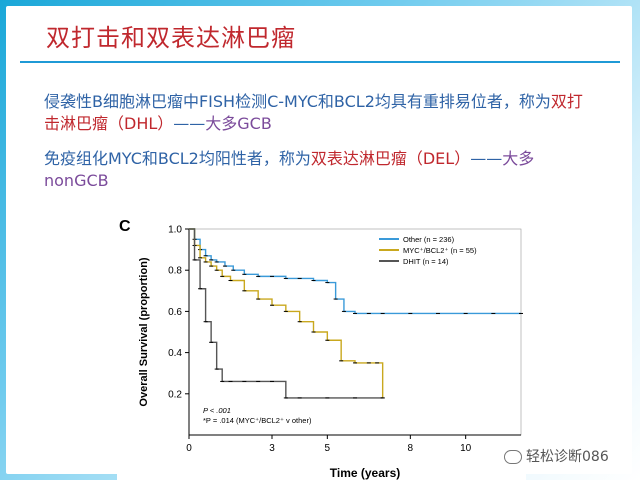 This screenshot has width=640, height=482. I want to click on x-tick-label: 5, so click(328, 448).